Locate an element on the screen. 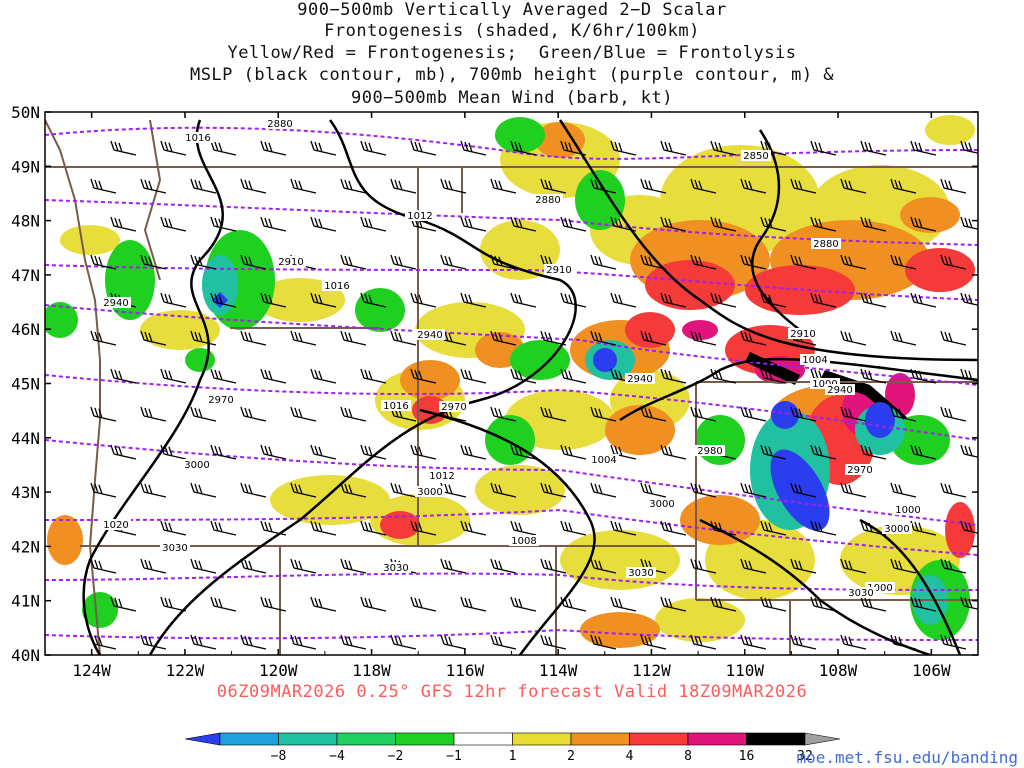  colorbar-label: −4 is located at coordinates (337, 756).